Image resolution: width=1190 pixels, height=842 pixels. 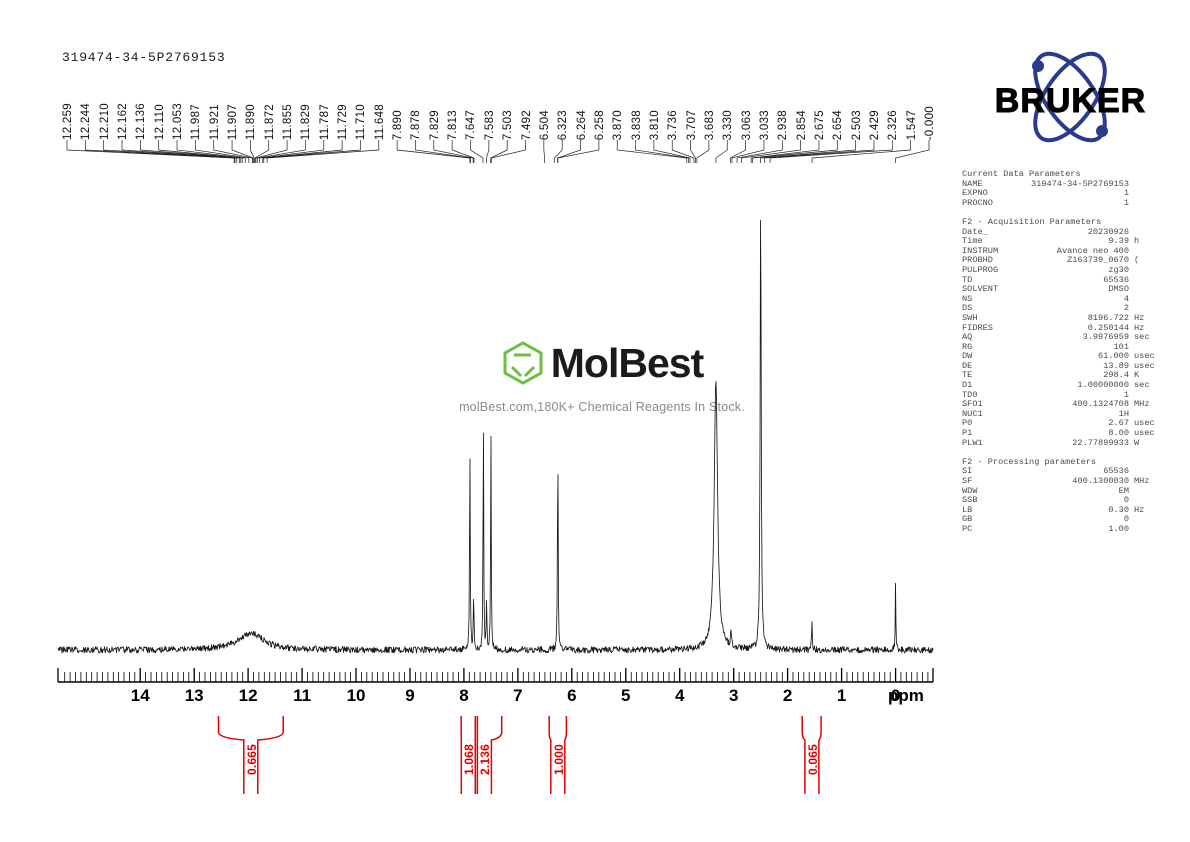 I want to click on param-key: P0, so click(x=967, y=423).